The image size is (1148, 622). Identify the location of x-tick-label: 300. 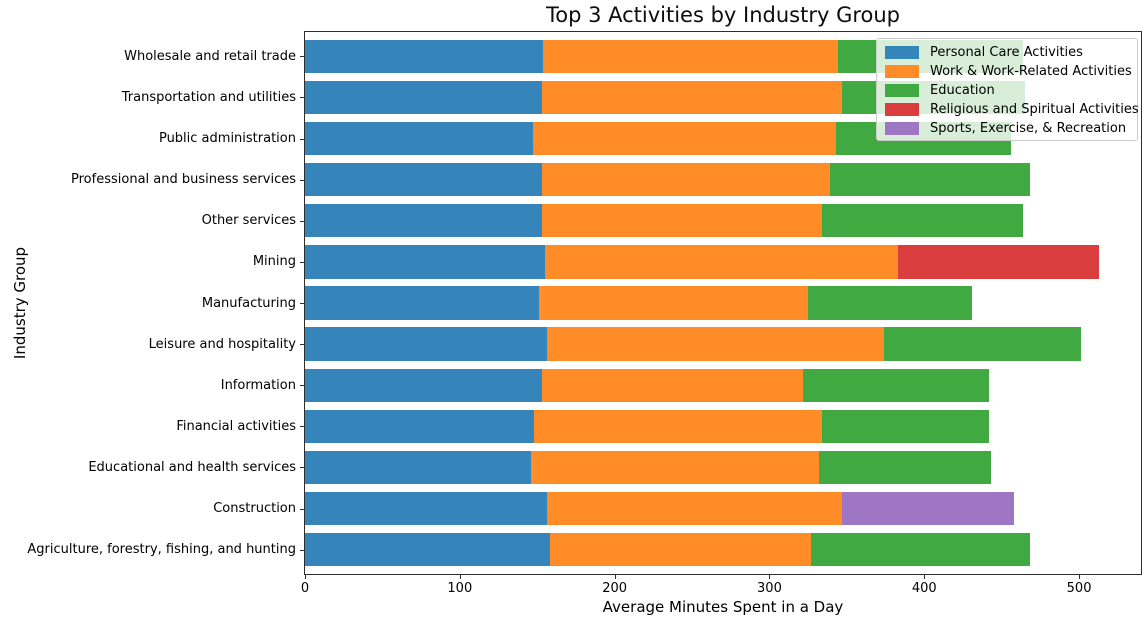
(769, 588).